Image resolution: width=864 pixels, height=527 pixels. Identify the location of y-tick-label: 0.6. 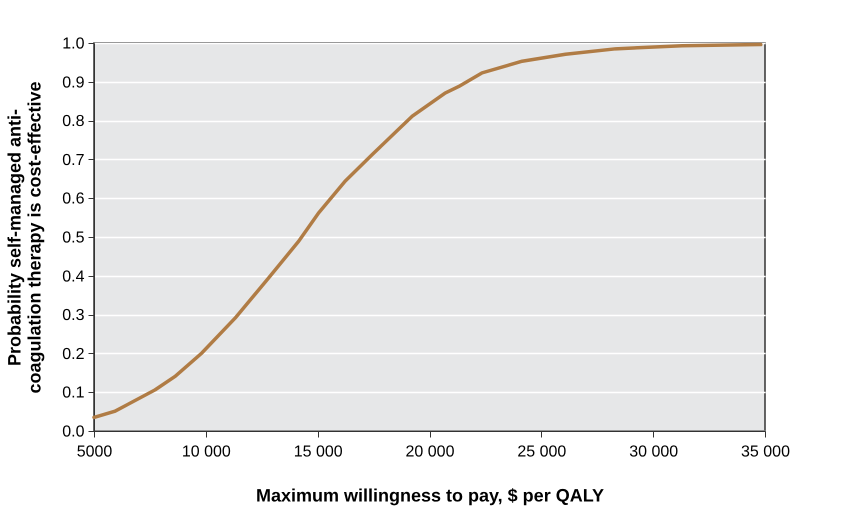
(73, 199).